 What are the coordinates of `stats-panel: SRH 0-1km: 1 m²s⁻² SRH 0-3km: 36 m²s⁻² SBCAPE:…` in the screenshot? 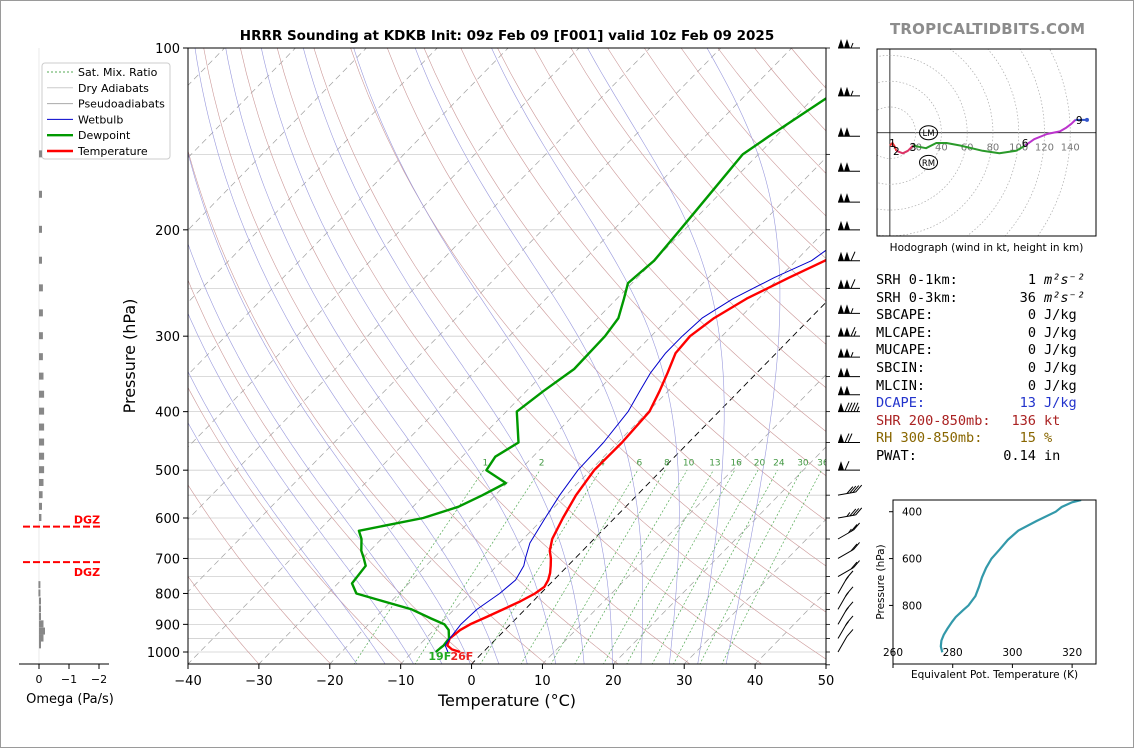 It's located at (986, 369).